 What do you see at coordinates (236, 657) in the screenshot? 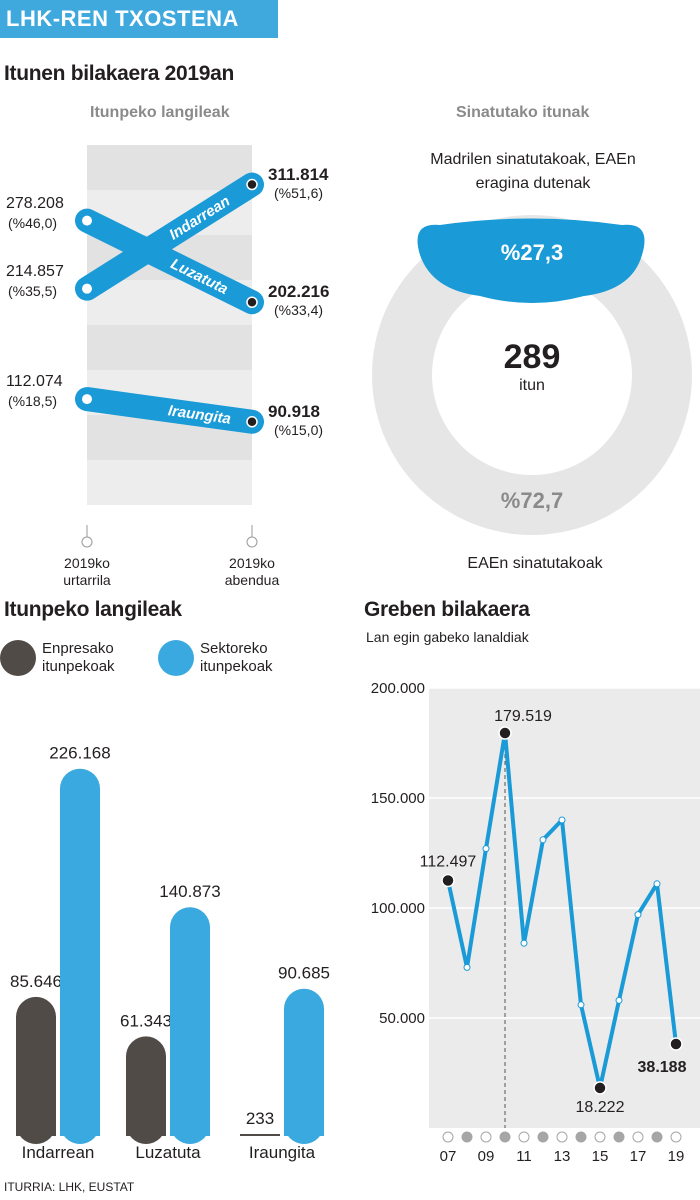
I see `legend-label-sector: Sektoreko itunpekoak` at bounding box center [236, 657].